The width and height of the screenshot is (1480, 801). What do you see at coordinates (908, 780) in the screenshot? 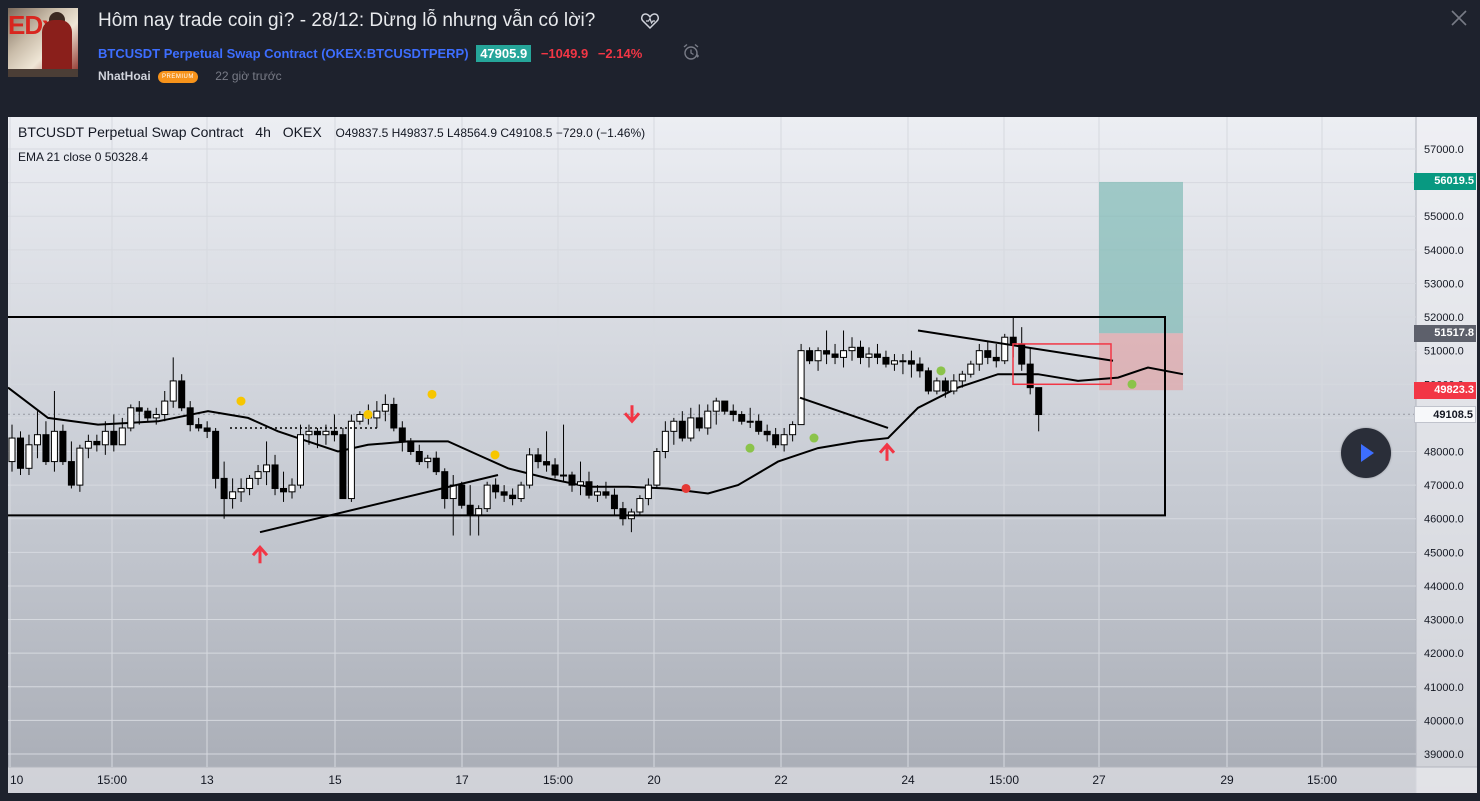
I see `time-tick-label: 24` at bounding box center [908, 780].